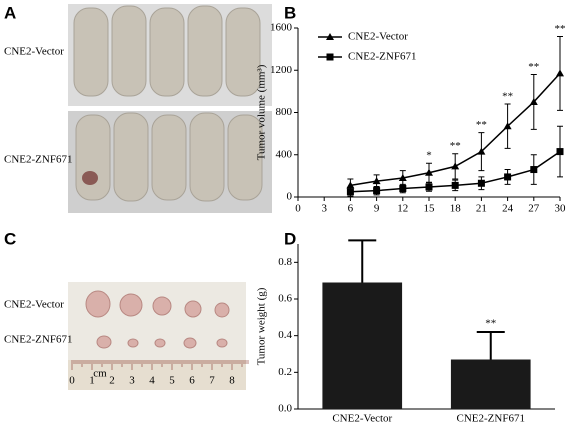  I want to click on x-tick-label: 12, so click(402, 209).